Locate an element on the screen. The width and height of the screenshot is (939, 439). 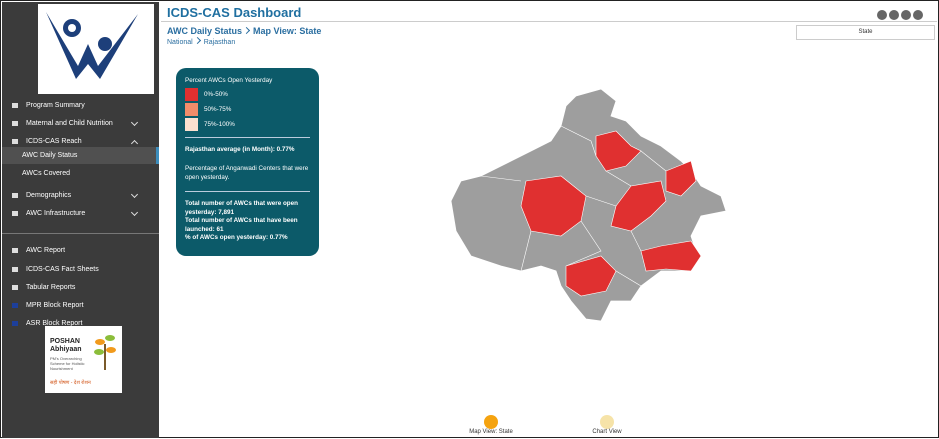
menu-label: AWCs Covered is located at coordinates (46, 173).